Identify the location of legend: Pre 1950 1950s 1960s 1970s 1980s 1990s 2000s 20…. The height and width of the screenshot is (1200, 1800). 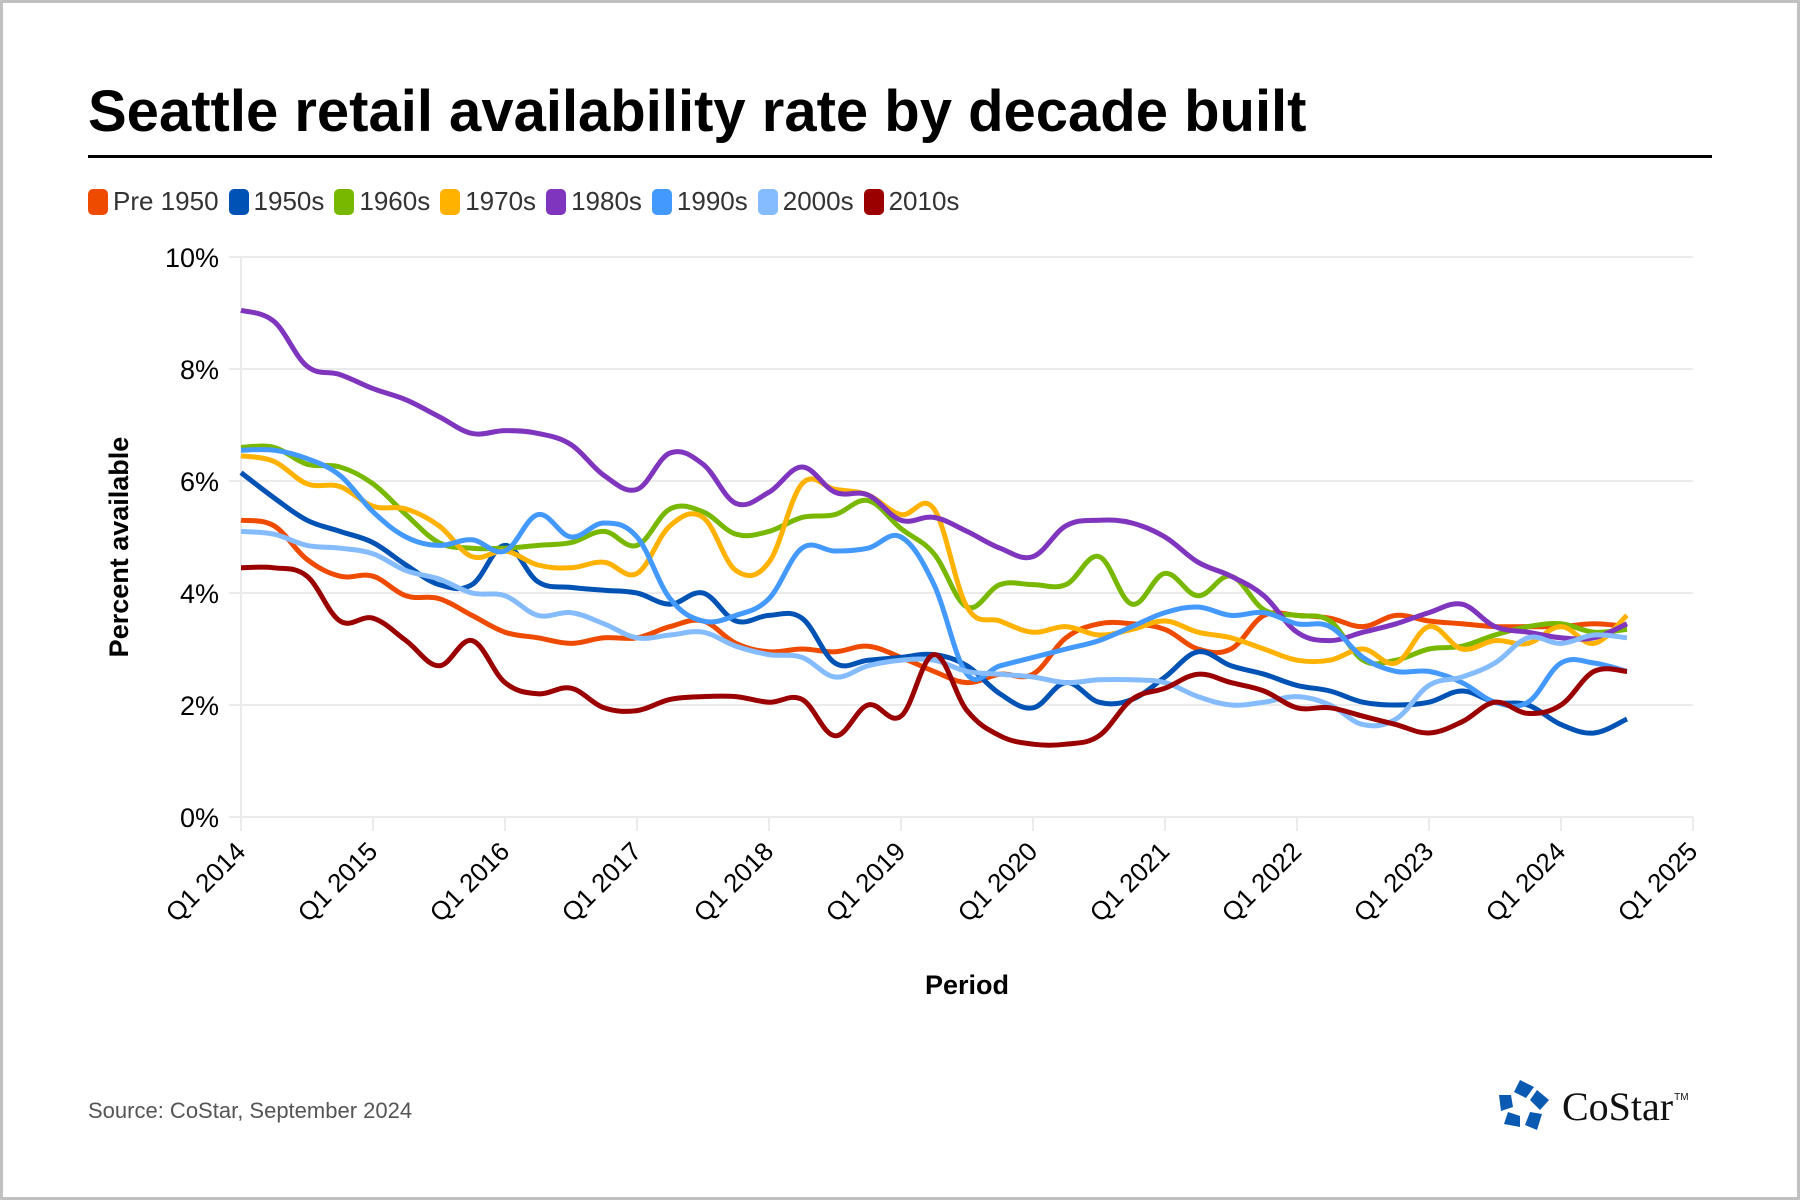
(528, 201).